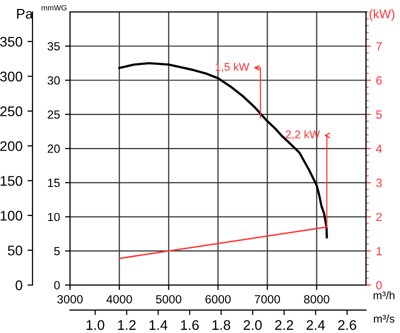 This screenshot has height=333, width=400. I want to click on y-tick-label: 20, so click(54, 148).